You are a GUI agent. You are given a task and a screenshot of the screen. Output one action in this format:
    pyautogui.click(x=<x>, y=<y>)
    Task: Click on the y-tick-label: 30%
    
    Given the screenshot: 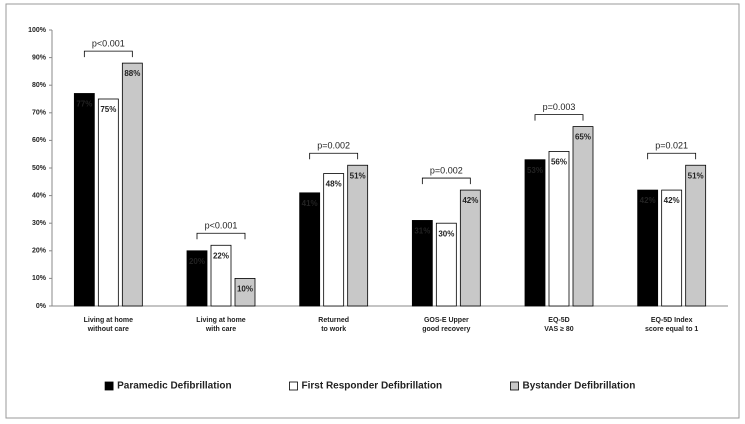 What is the action you would take?
    pyautogui.click(x=39, y=223)
    